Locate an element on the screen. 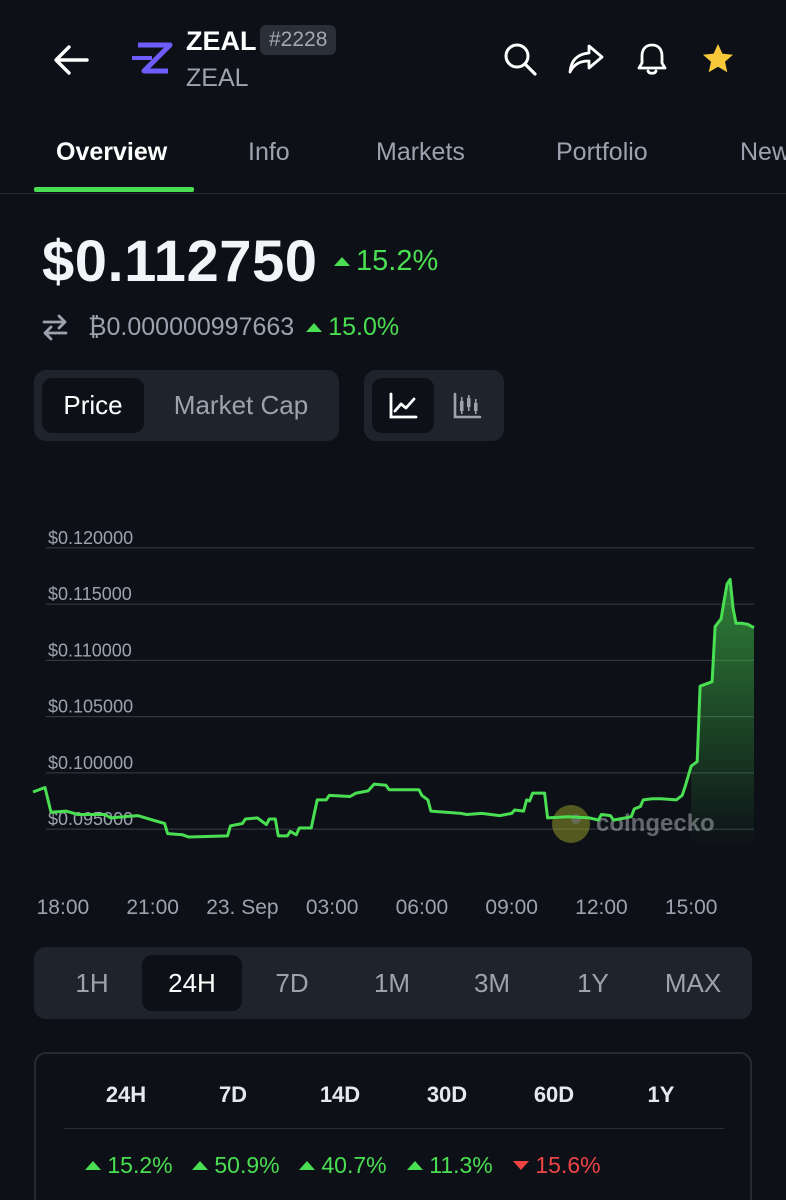 The width and height of the screenshot is (786, 1200). range-3m-button: 3M is located at coordinates (492, 983).